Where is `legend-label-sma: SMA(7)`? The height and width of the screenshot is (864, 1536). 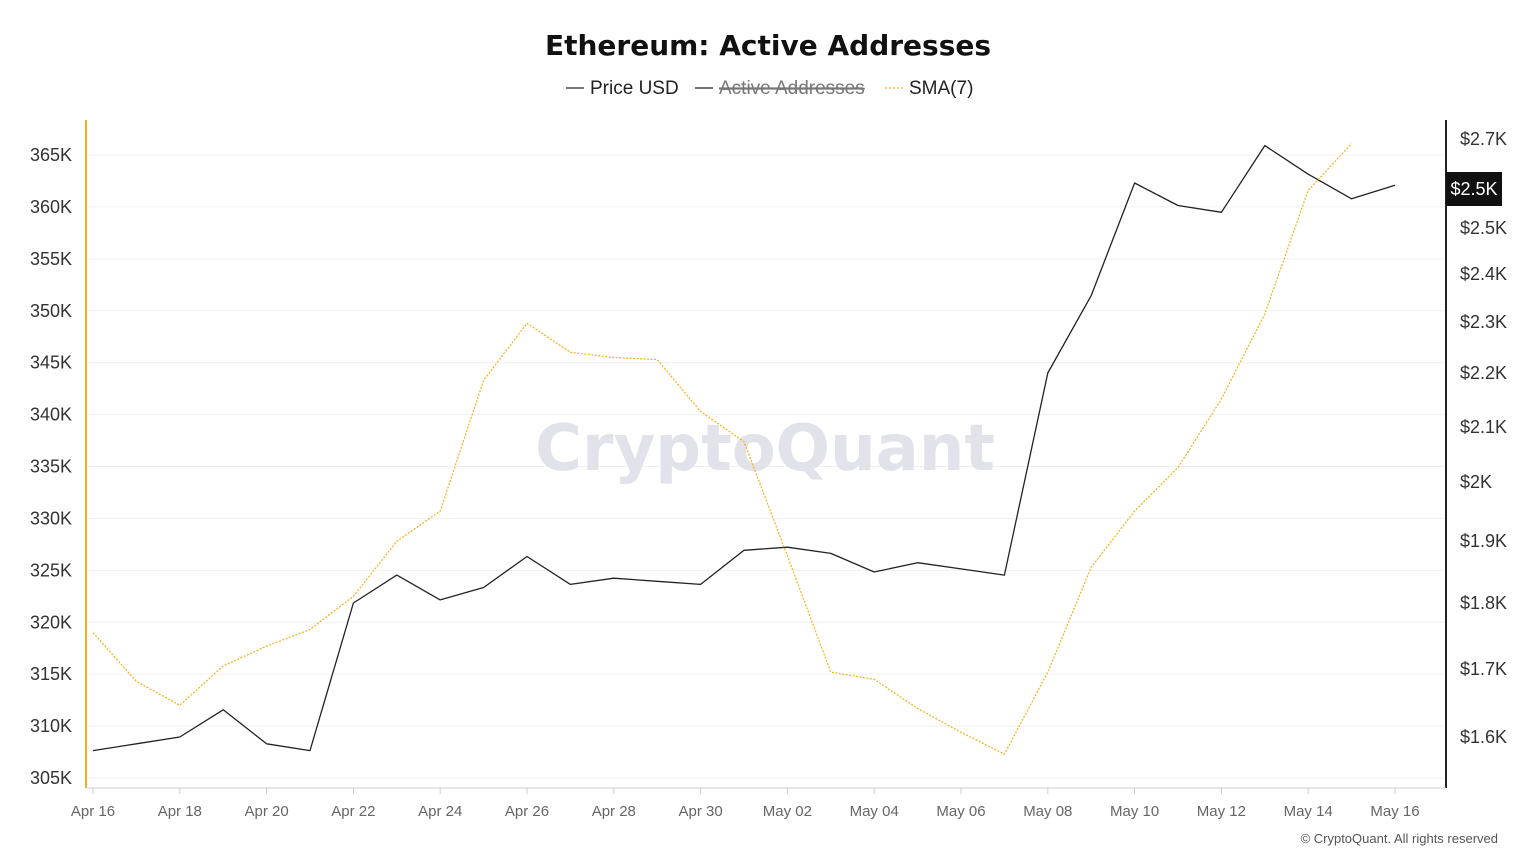 legend-label-sma: SMA(7) is located at coordinates (941, 88).